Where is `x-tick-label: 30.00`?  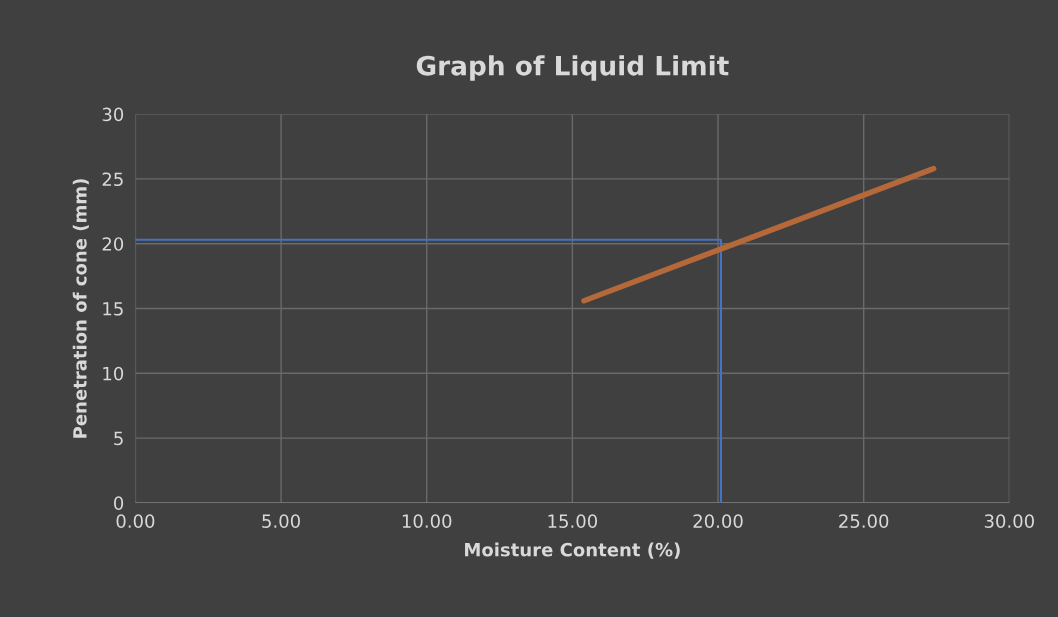
x-tick-label: 30.00 is located at coordinates (1009, 521).